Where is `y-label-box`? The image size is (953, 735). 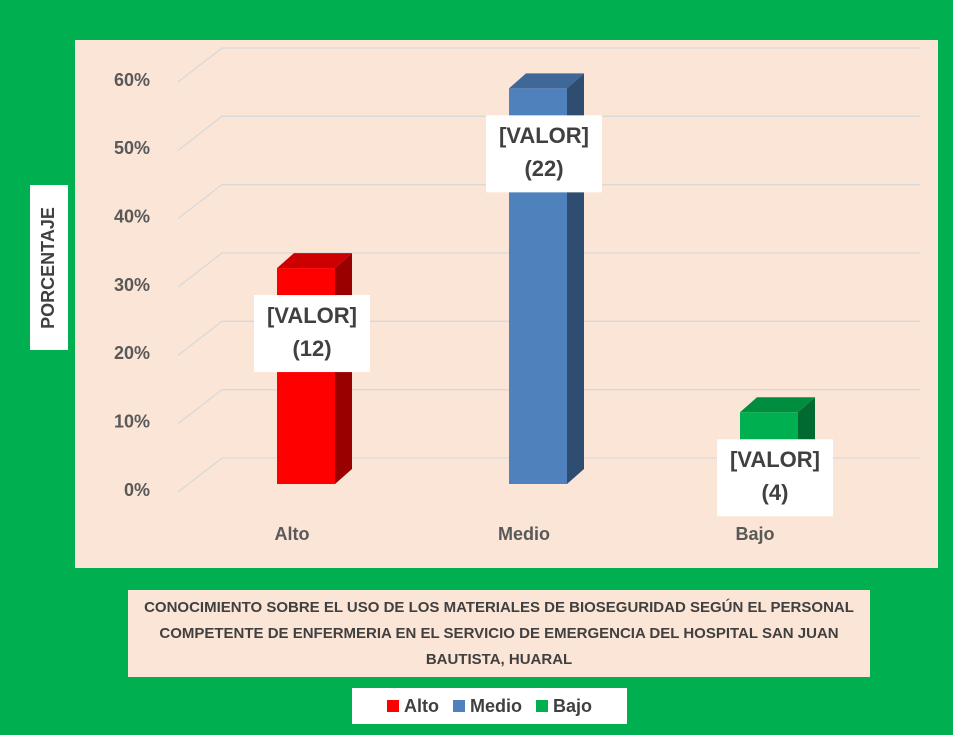
y-label-box is located at coordinates (49, 267).